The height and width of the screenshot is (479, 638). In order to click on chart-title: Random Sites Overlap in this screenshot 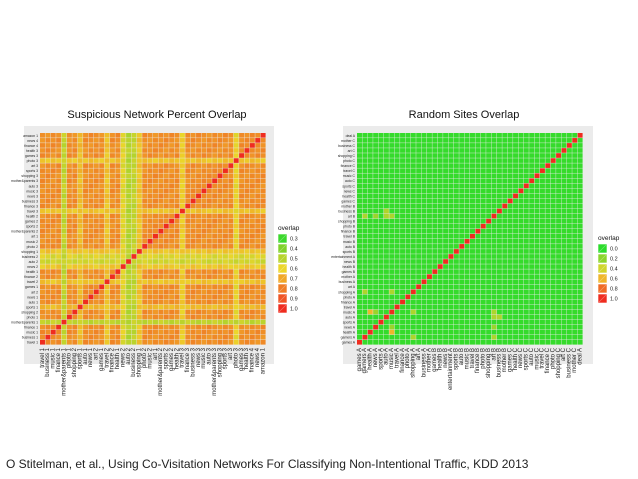, I will do `click(464, 115)`.